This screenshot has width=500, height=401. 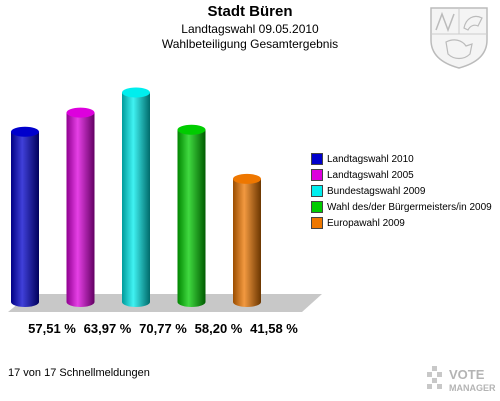 I want to click on bar-value-label: 70,77 %, so click(x=163, y=328).